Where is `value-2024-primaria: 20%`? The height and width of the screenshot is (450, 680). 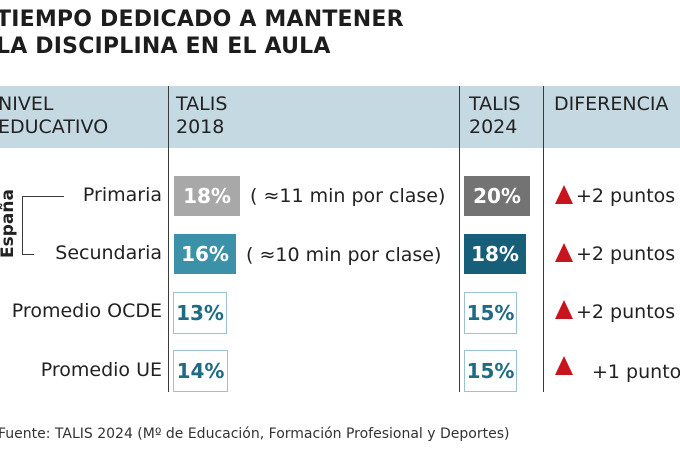 value-2024-primaria: 20% is located at coordinates (497, 196).